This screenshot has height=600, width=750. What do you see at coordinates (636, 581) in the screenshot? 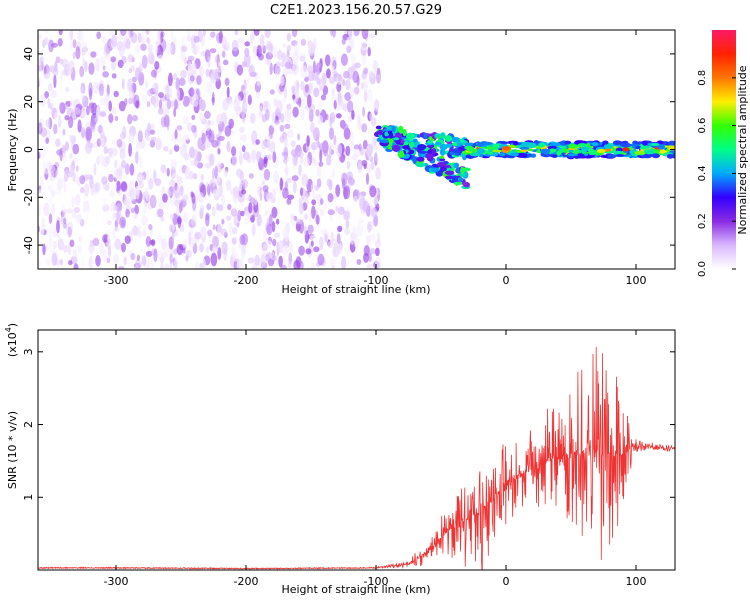
I see `x-tick-label: 100` at bounding box center [636, 581].